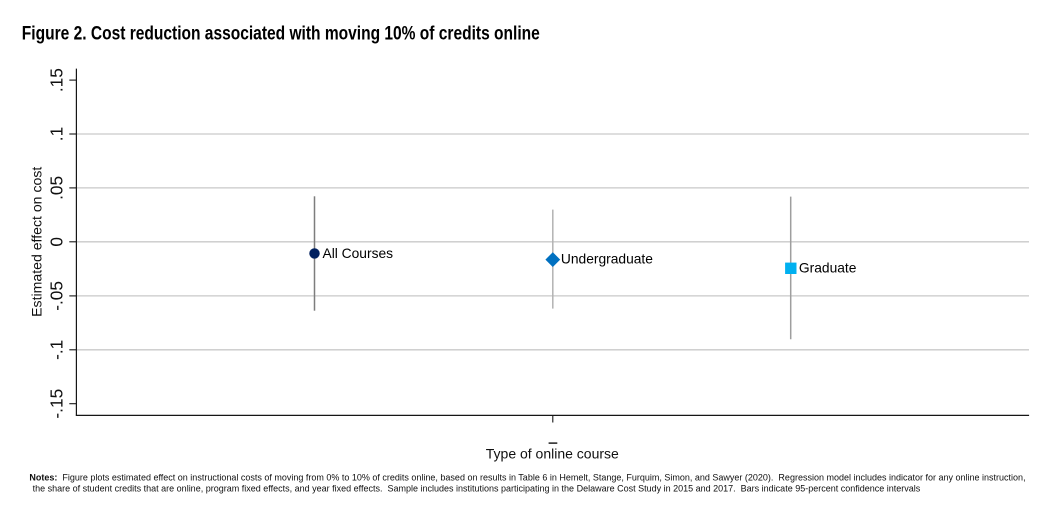 The height and width of the screenshot is (529, 1048). Describe the element at coordinates (552, 453) in the screenshot. I see `svg-text: Type of online course` at that location.